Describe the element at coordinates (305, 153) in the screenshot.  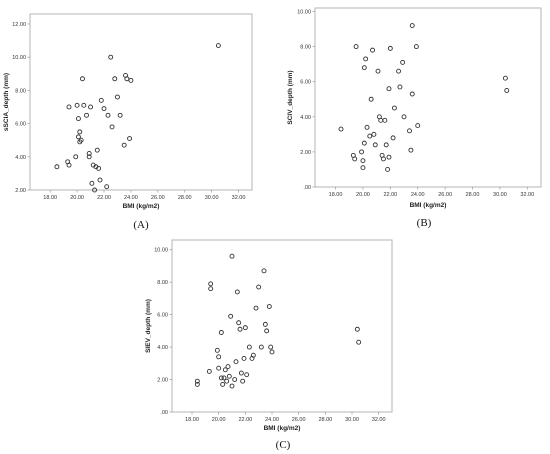
I see `y-tick-label: 2.00` at that location.